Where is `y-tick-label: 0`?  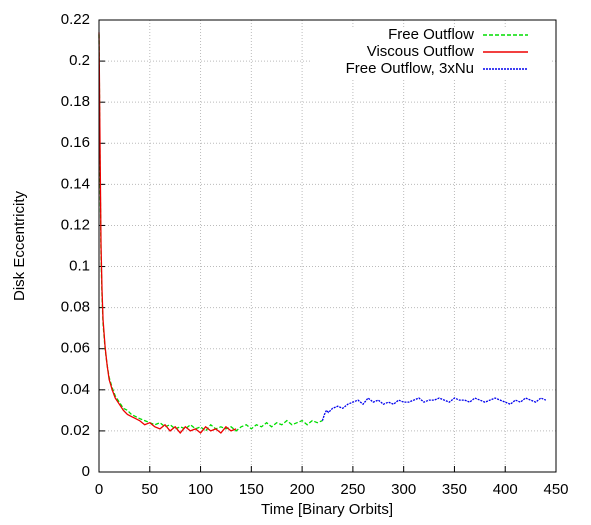 y-tick-label: 0 is located at coordinates (86, 471).